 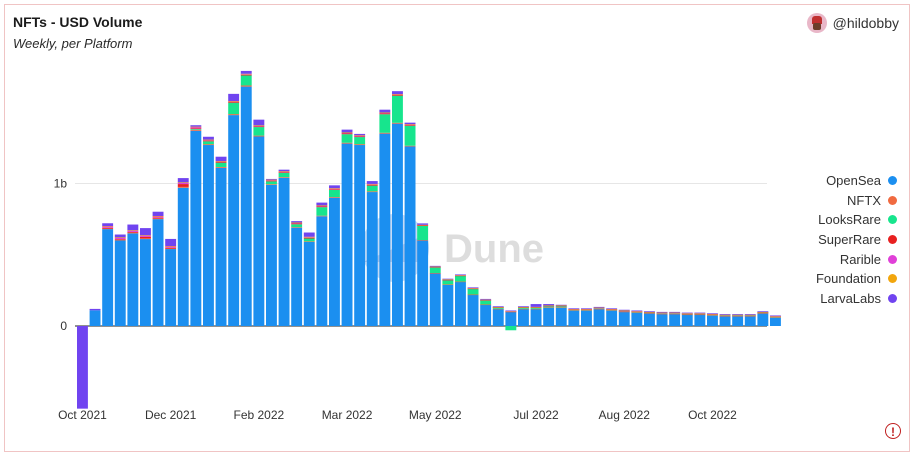 I want to click on author-badge: @hildobby, so click(x=852, y=23).